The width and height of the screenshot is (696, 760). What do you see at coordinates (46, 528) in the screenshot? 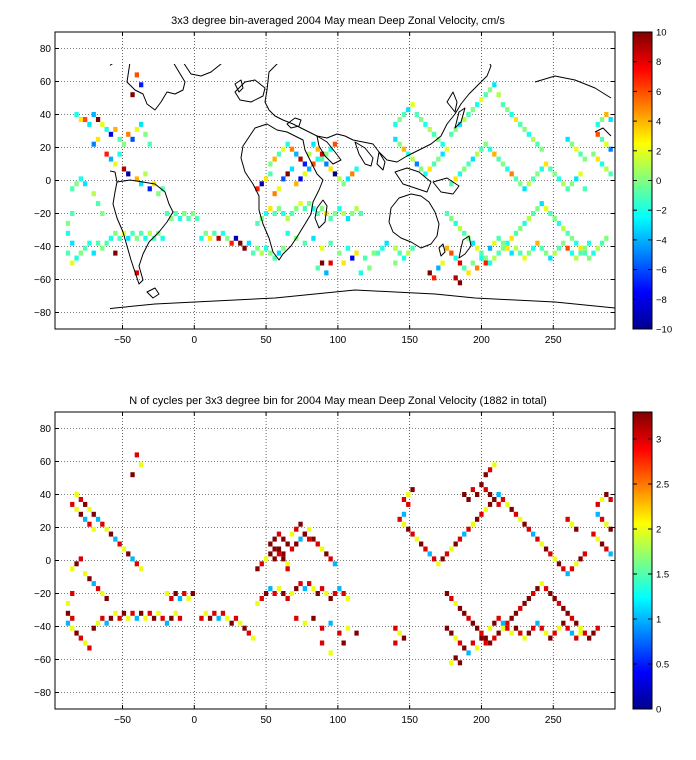
I see `bottom-ytick-label: 20` at bounding box center [46, 528].